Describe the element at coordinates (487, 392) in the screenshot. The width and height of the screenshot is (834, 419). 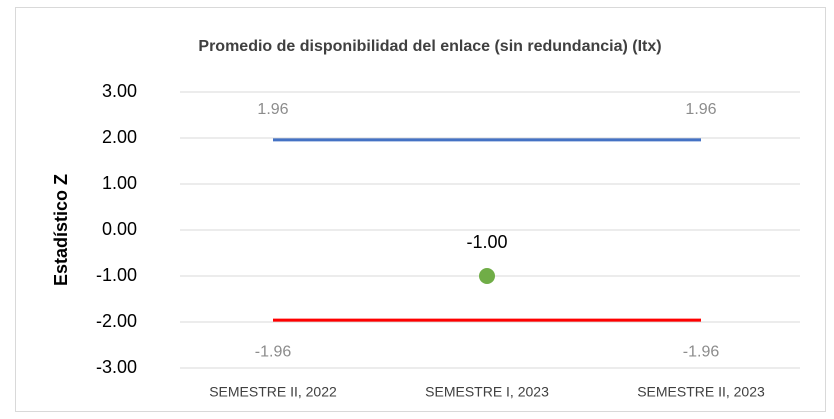
I see `x-tick-label: SEMESTRE I, 2023` at that location.